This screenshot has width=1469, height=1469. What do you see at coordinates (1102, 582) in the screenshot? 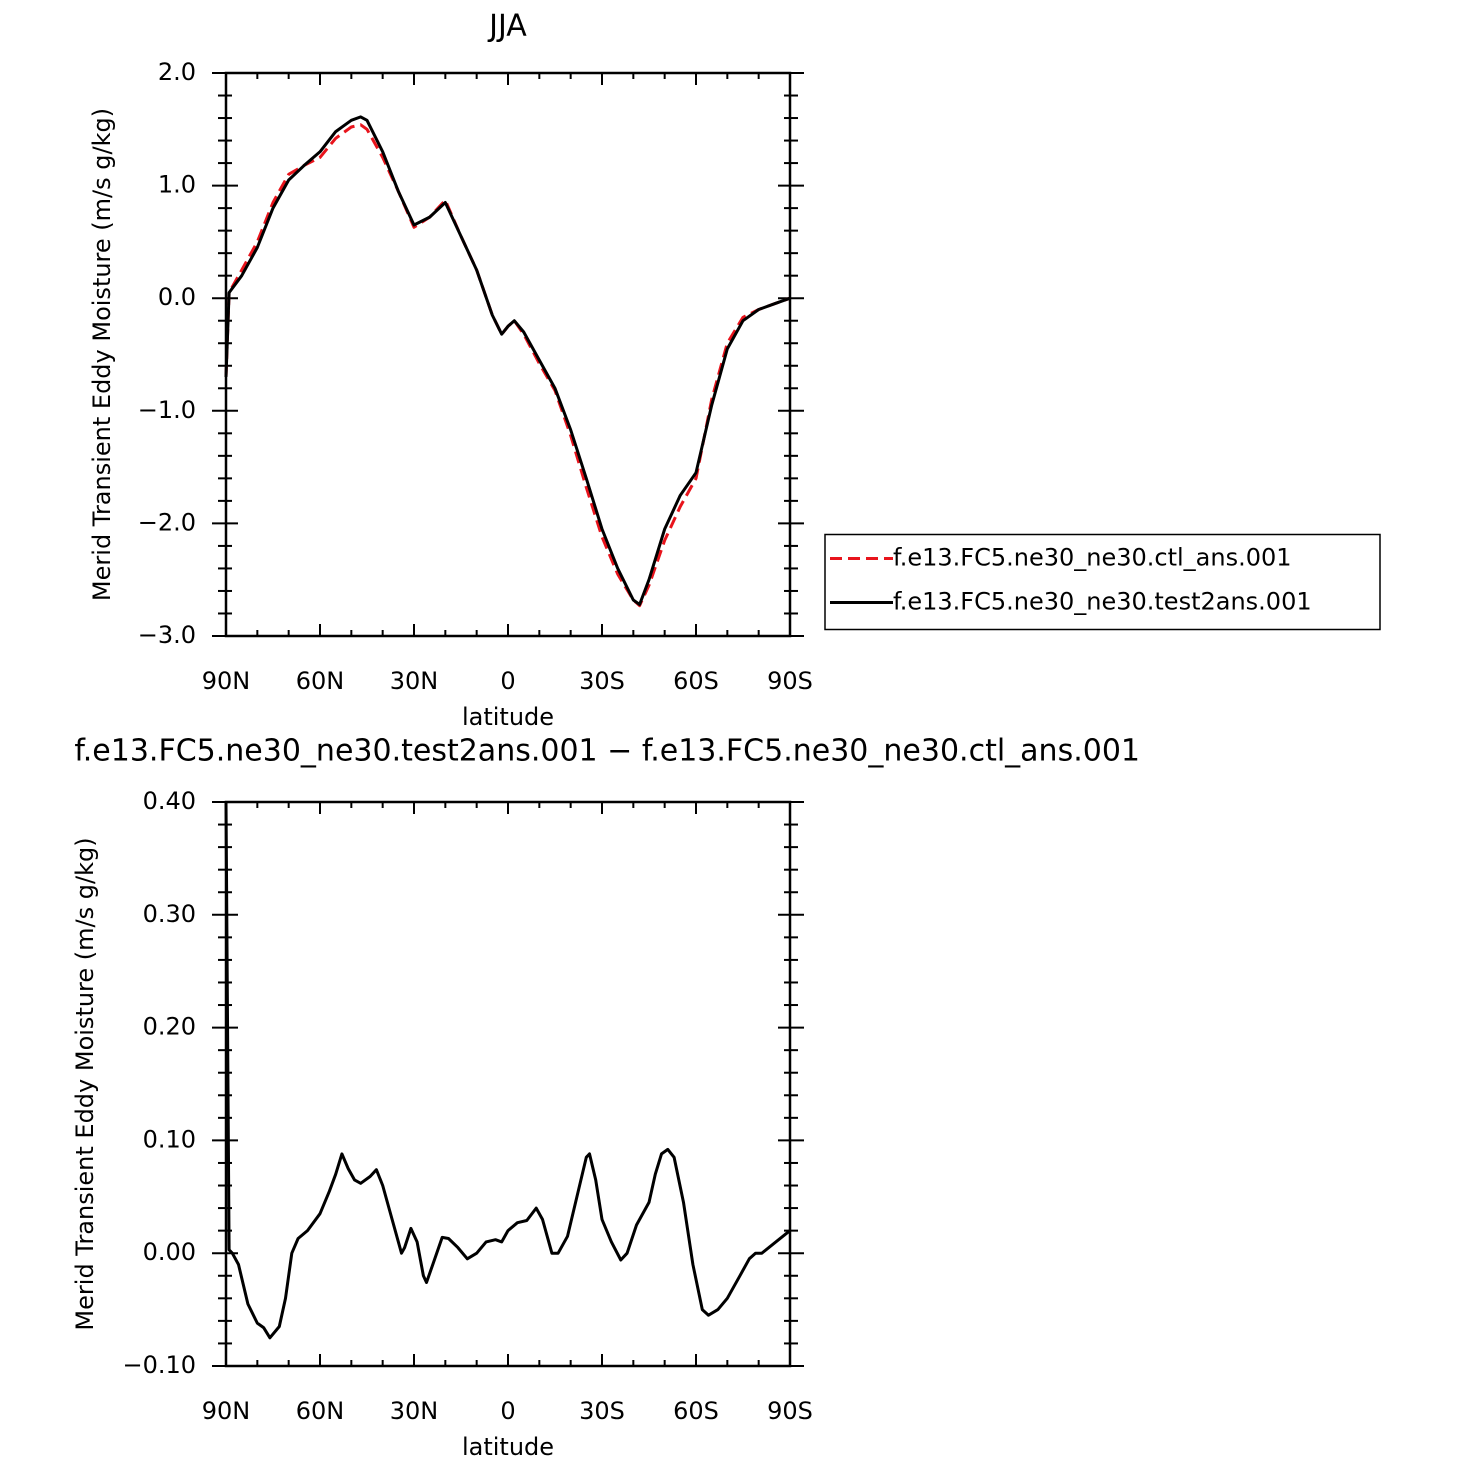
I see `legend-box` at bounding box center [1102, 582].